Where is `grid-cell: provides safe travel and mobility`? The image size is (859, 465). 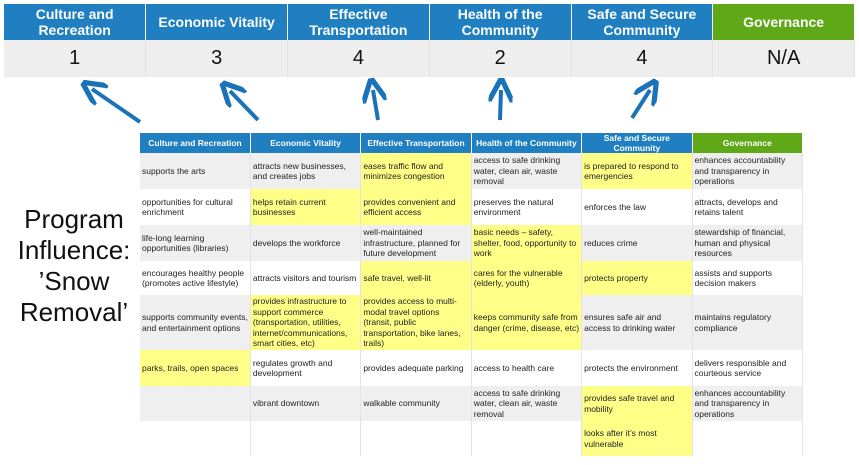 grid-cell: provides safe travel and mobility is located at coordinates (637, 403).